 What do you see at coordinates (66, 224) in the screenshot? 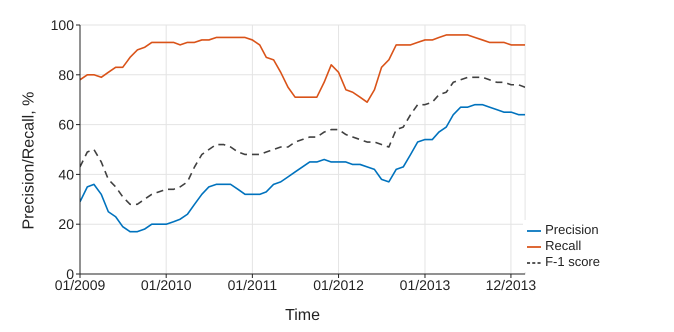
I see `y-tick-label: 20` at bounding box center [66, 224].